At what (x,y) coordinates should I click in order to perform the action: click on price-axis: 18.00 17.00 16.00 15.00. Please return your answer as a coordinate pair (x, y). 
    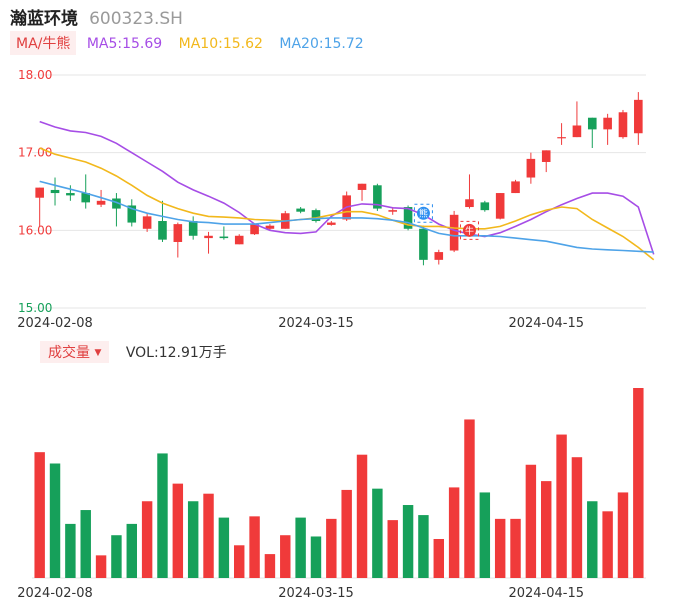
    Looking at the image, I should click on (35, 191).